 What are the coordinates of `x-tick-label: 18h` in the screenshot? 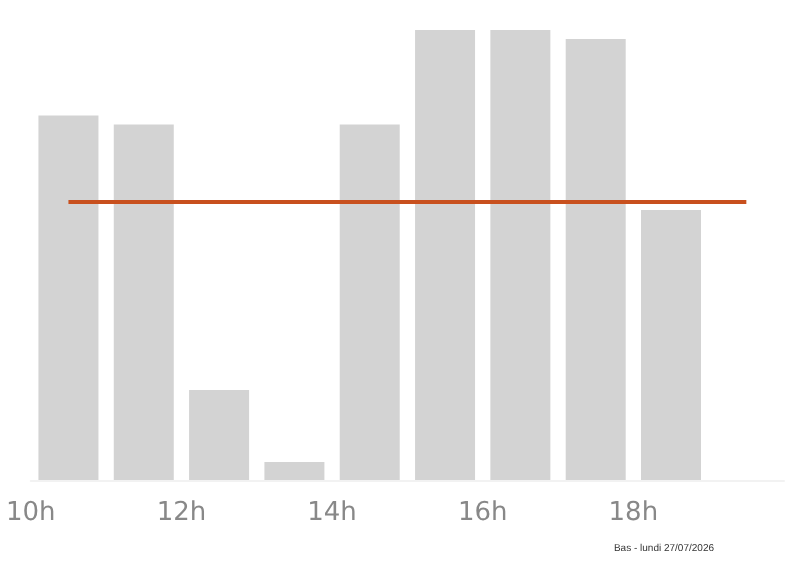 It's located at (633, 513).